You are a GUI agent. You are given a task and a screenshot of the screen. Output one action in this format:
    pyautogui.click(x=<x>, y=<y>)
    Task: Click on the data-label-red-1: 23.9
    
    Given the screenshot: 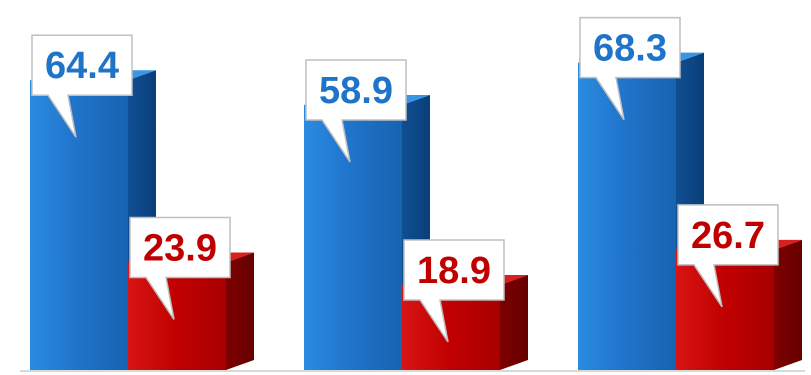 What is the action you would take?
    pyautogui.click(x=180, y=268)
    